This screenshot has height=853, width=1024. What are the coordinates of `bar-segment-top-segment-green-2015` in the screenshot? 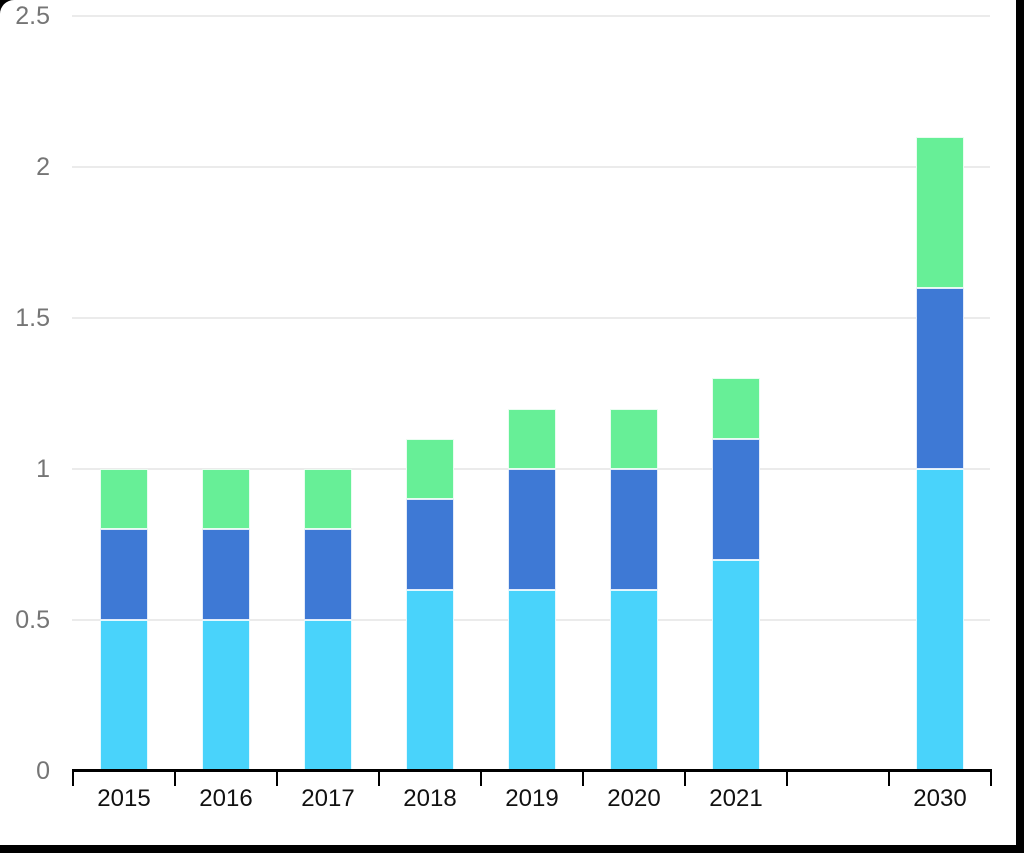 It's located at (124, 499).